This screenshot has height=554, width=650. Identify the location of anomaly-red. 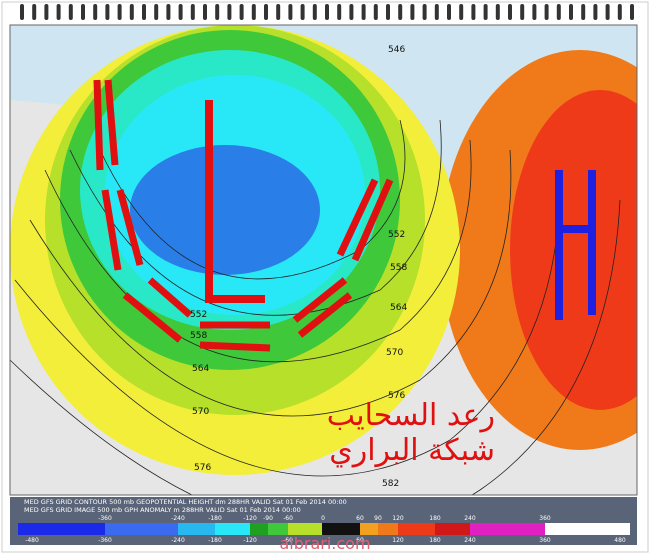
(573, 250).